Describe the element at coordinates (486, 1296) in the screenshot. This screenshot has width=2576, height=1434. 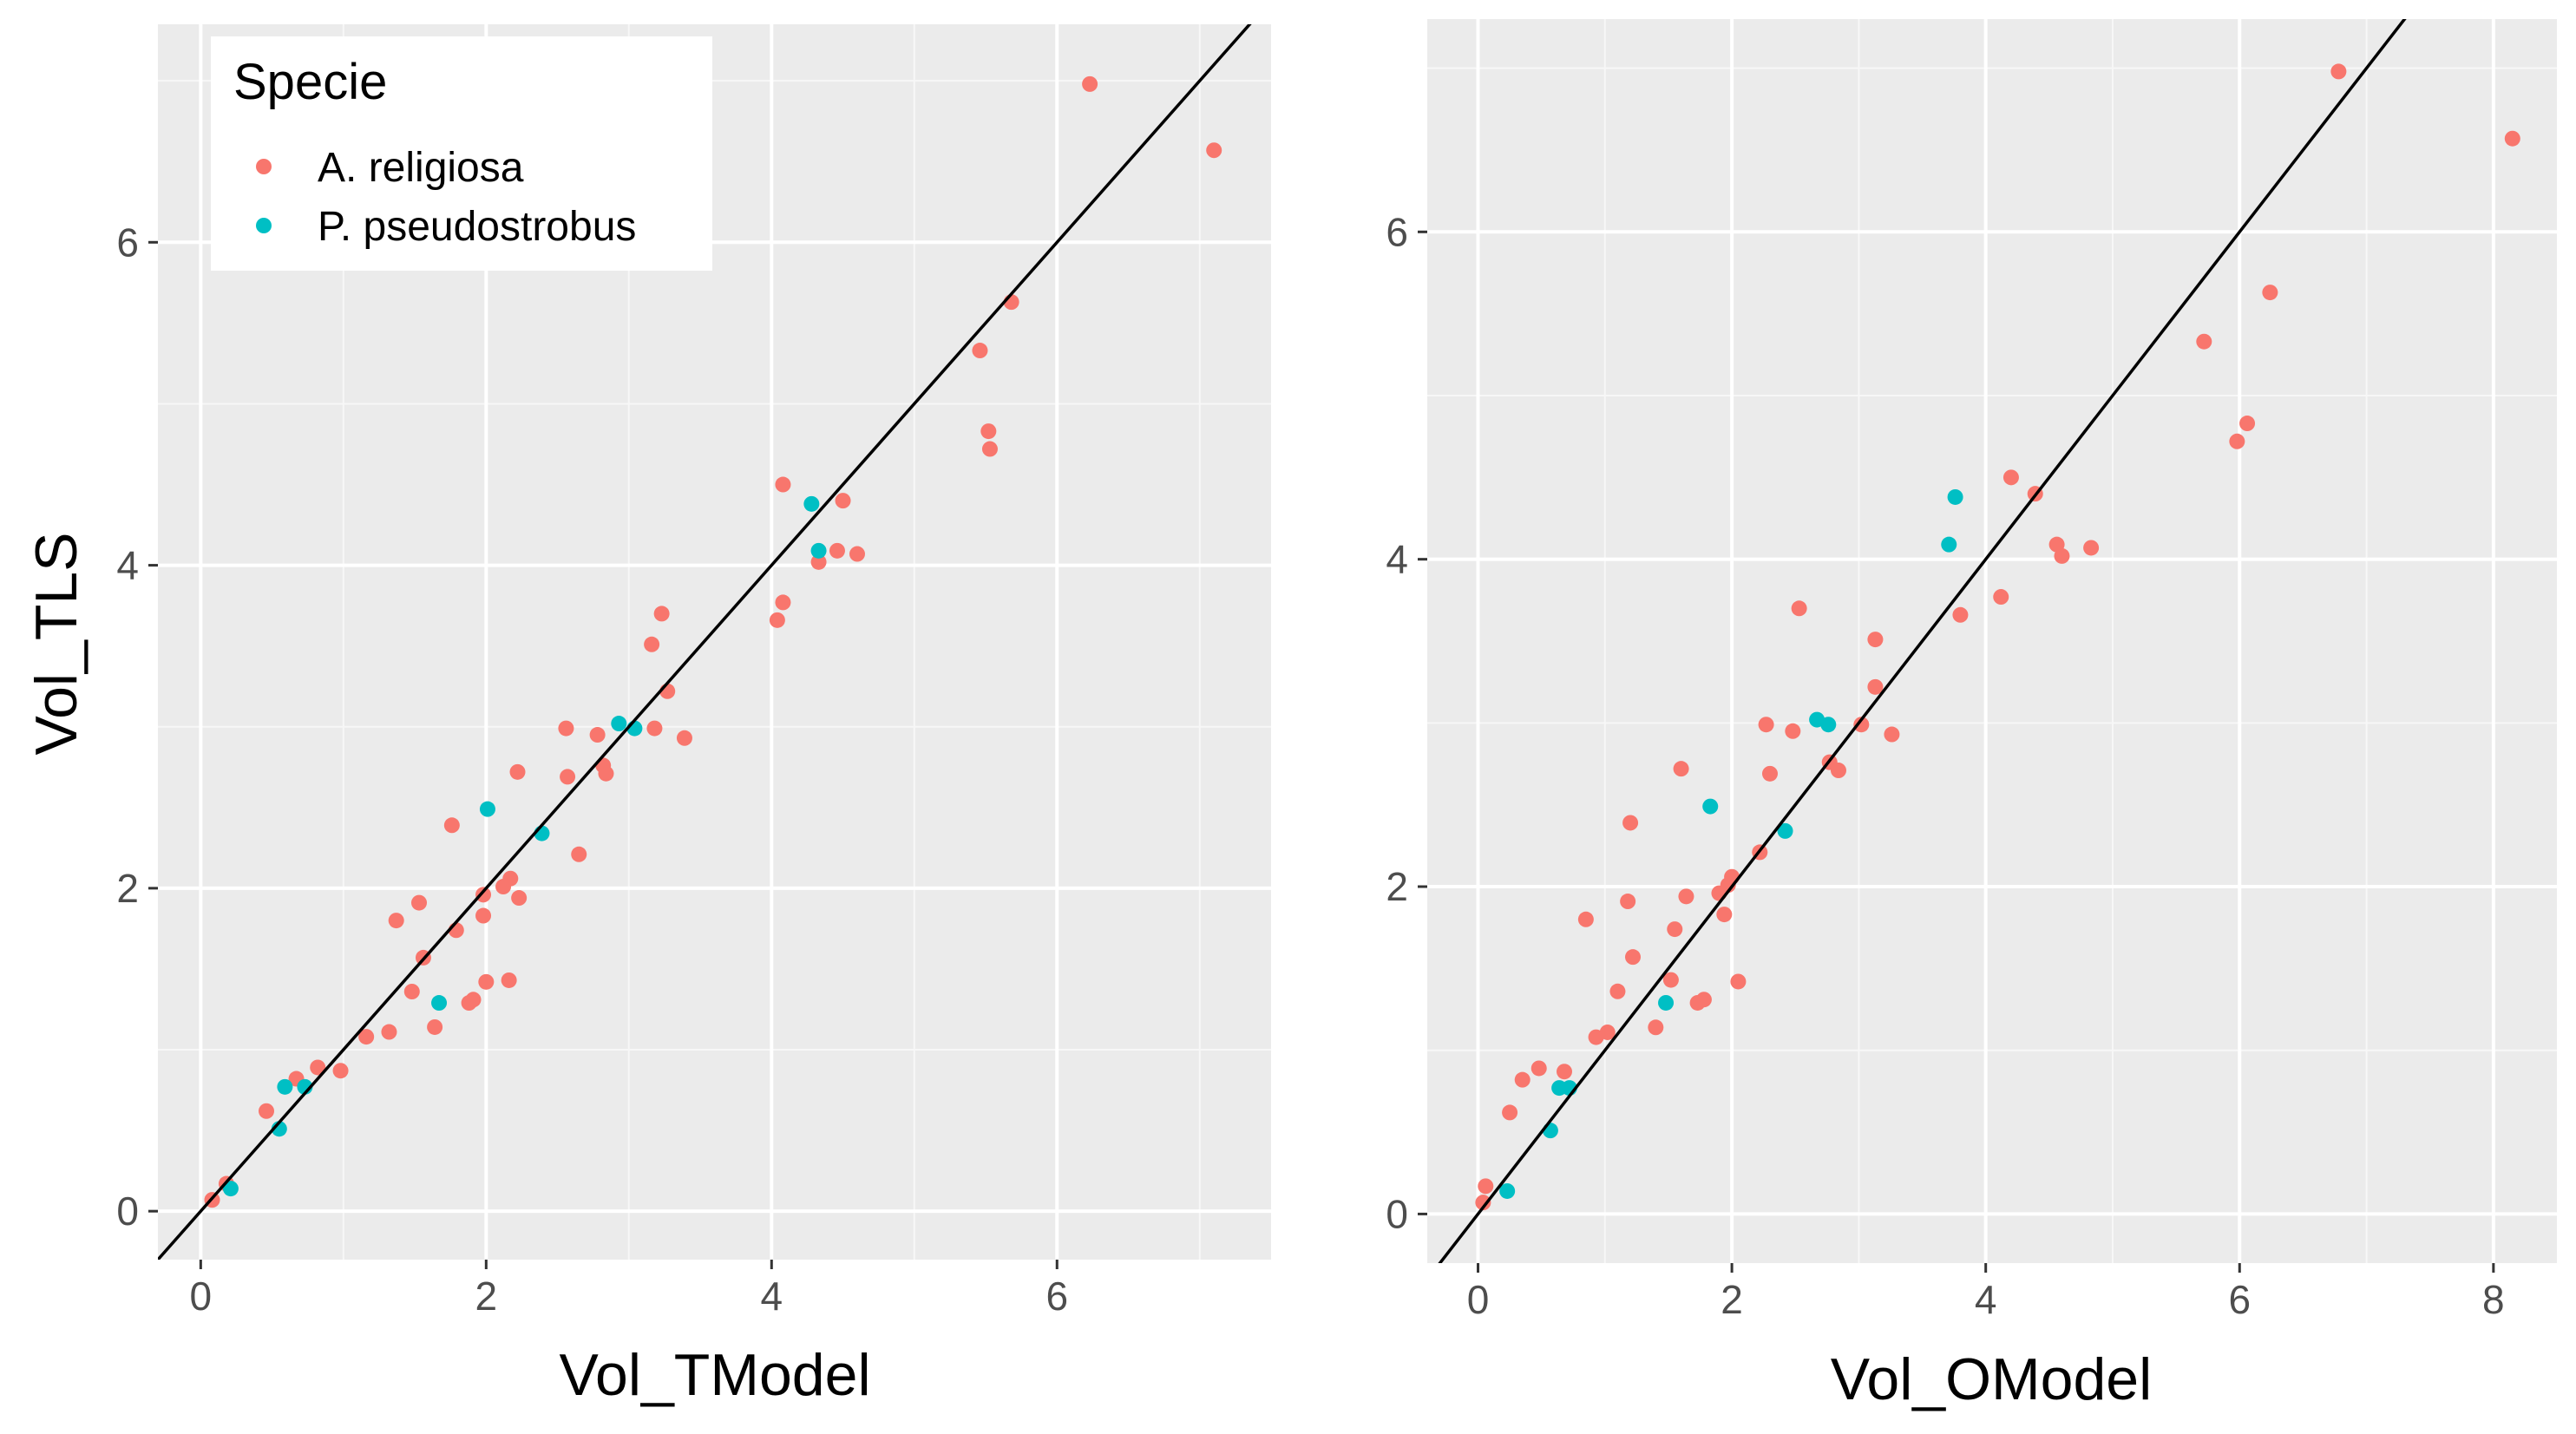
I see `tmodel-x-tick-label: 2` at that location.